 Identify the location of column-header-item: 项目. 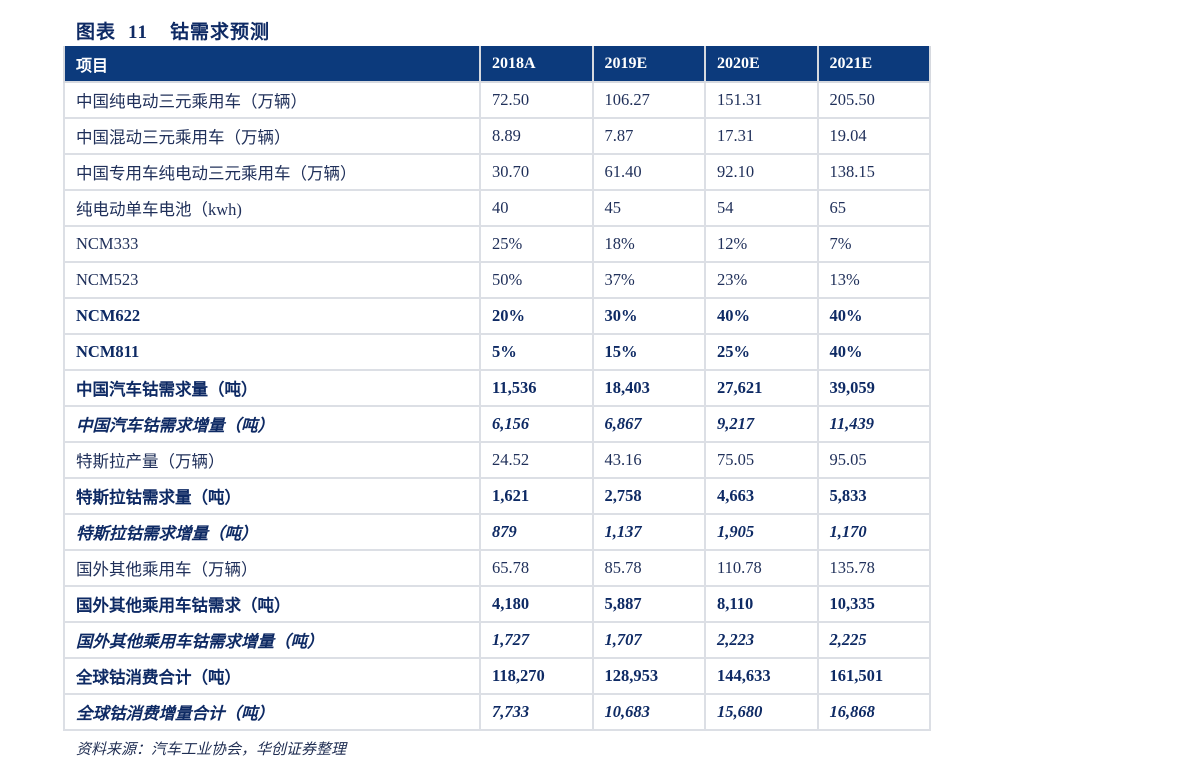
(272, 64).